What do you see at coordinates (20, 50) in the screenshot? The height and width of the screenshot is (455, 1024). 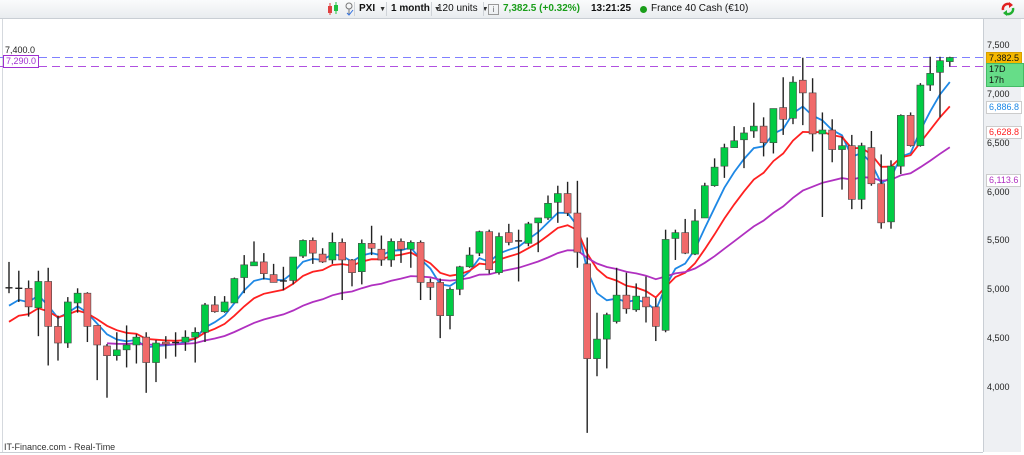 I see `left-price-label: 7,400.0` at bounding box center [20, 50].